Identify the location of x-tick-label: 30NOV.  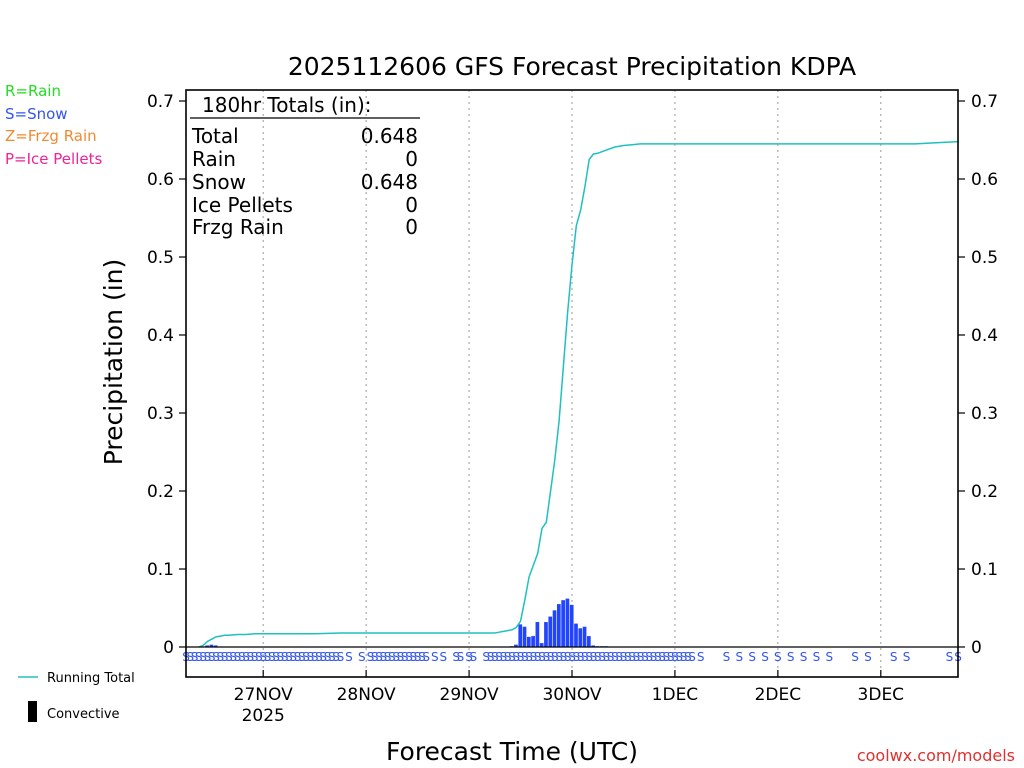
(571, 695).